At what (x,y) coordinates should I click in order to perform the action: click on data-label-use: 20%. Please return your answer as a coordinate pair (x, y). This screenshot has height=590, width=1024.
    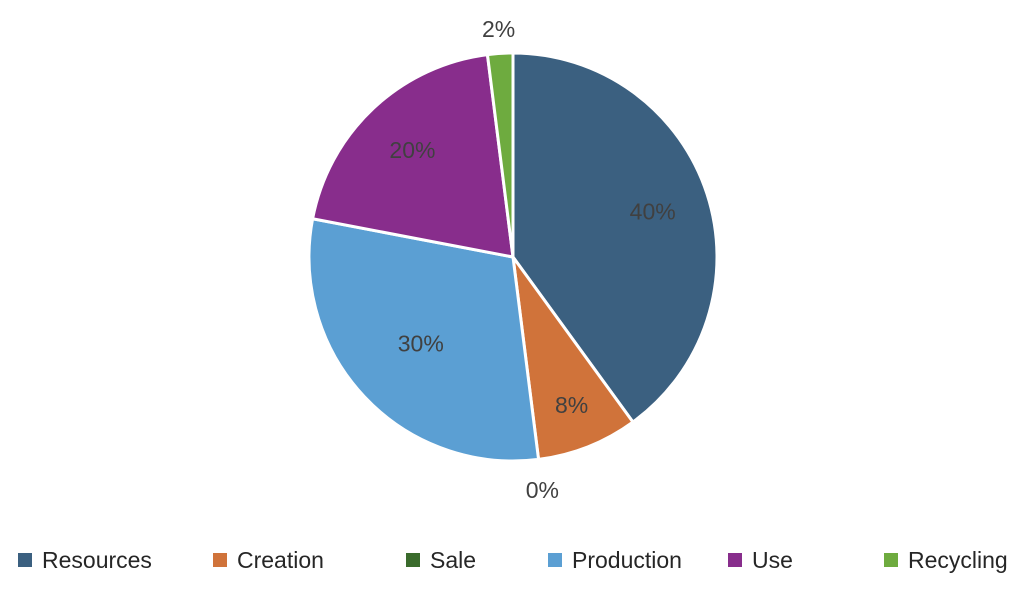
    Looking at the image, I should click on (412, 150).